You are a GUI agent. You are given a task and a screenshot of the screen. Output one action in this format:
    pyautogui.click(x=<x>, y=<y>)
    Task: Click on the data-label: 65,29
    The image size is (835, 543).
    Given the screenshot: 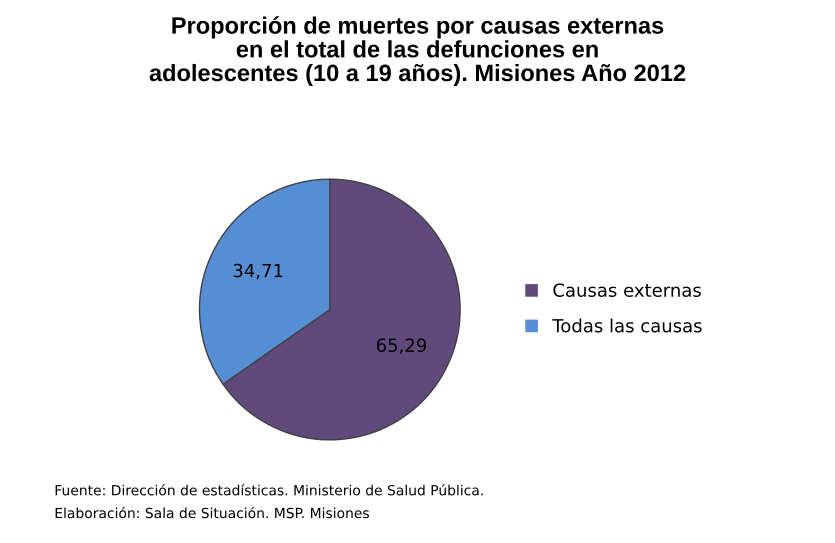 What is the action you would take?
    pyautogui.click(x=401, y=346)
    